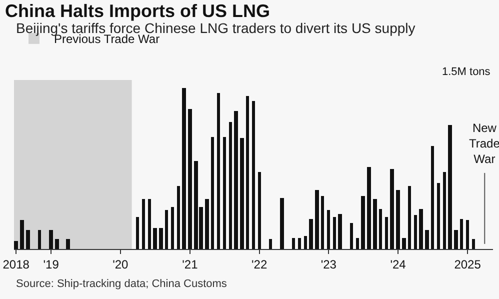  What do you see at coordinates (484, 143) in the screenshot?
I see `ref-line-label: New Trade War` at bounding box center [484, 143].